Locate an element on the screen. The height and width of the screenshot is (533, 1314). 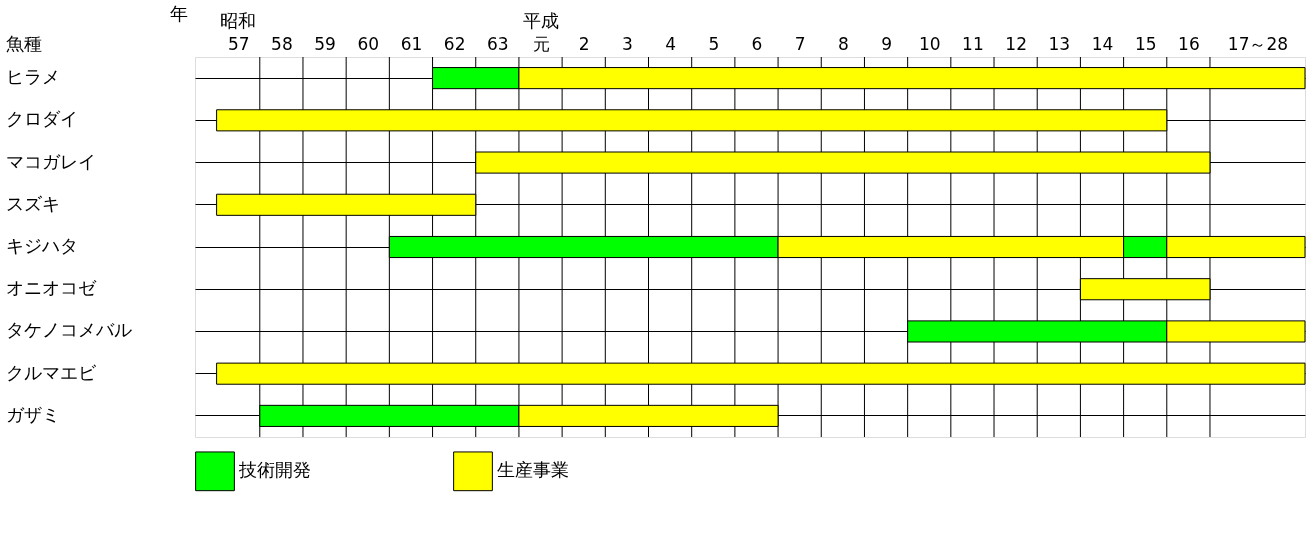
x2-tick-label: 58 is located at coordinates (282, 43).